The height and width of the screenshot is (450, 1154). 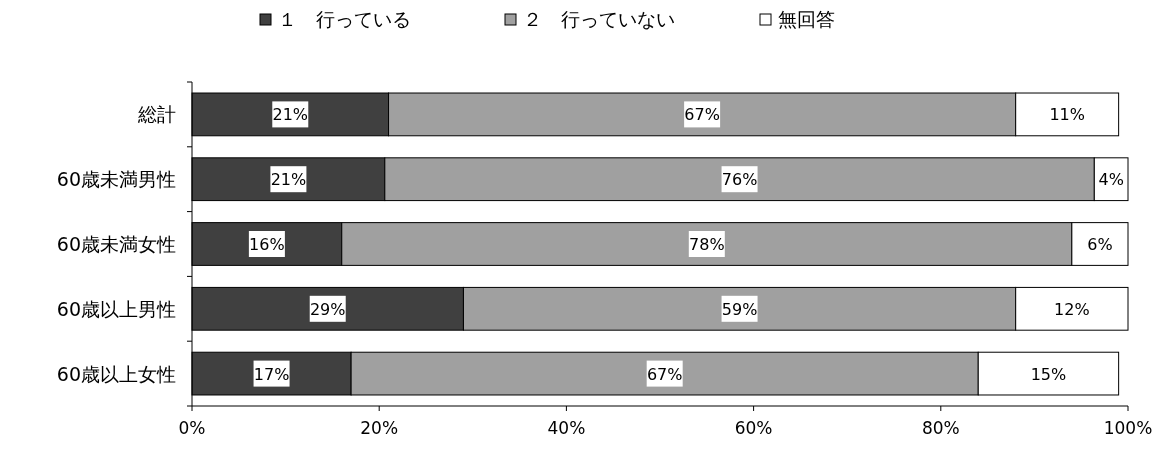 What do you see at coordinates (1067, 115) in the screenshot?
I see `data-label: 11%` at bounding box center [1067, 115].